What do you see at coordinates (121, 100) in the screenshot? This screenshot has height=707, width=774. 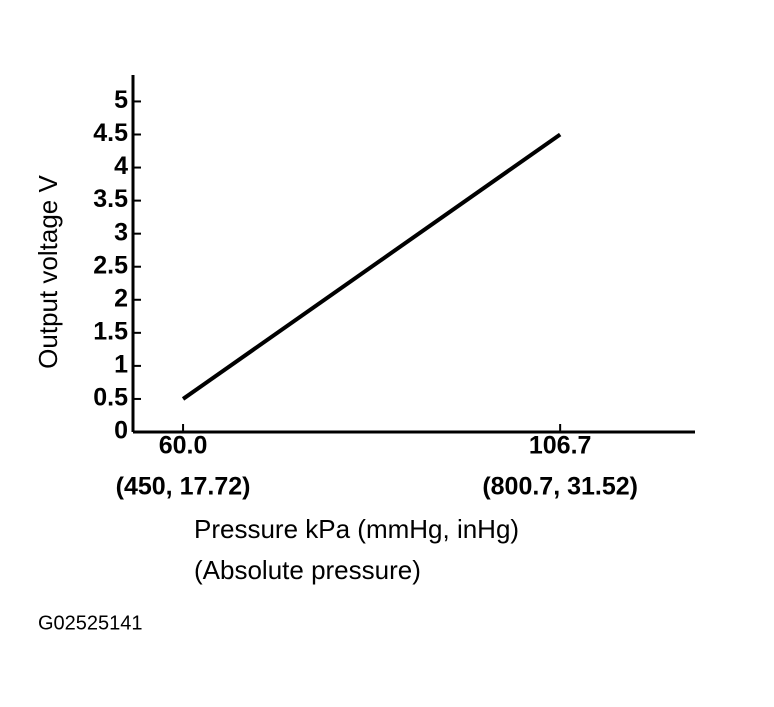 I see `y-tick-label: 5` at bounding box center [121, 100].